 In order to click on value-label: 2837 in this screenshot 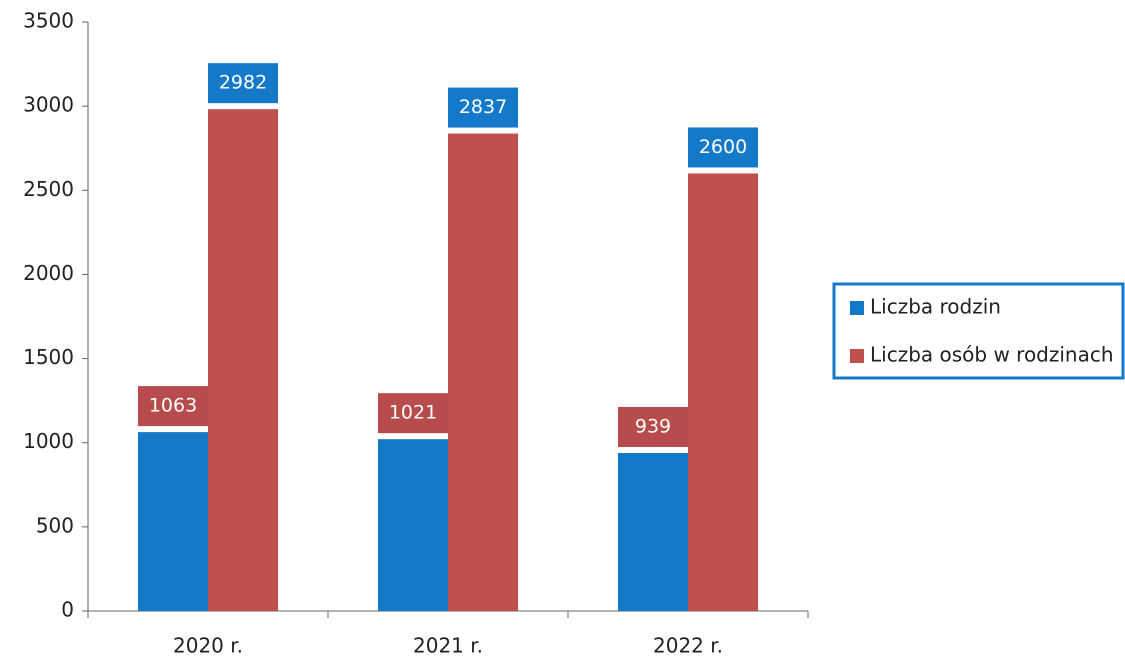, I will do `click(483, 107)`.